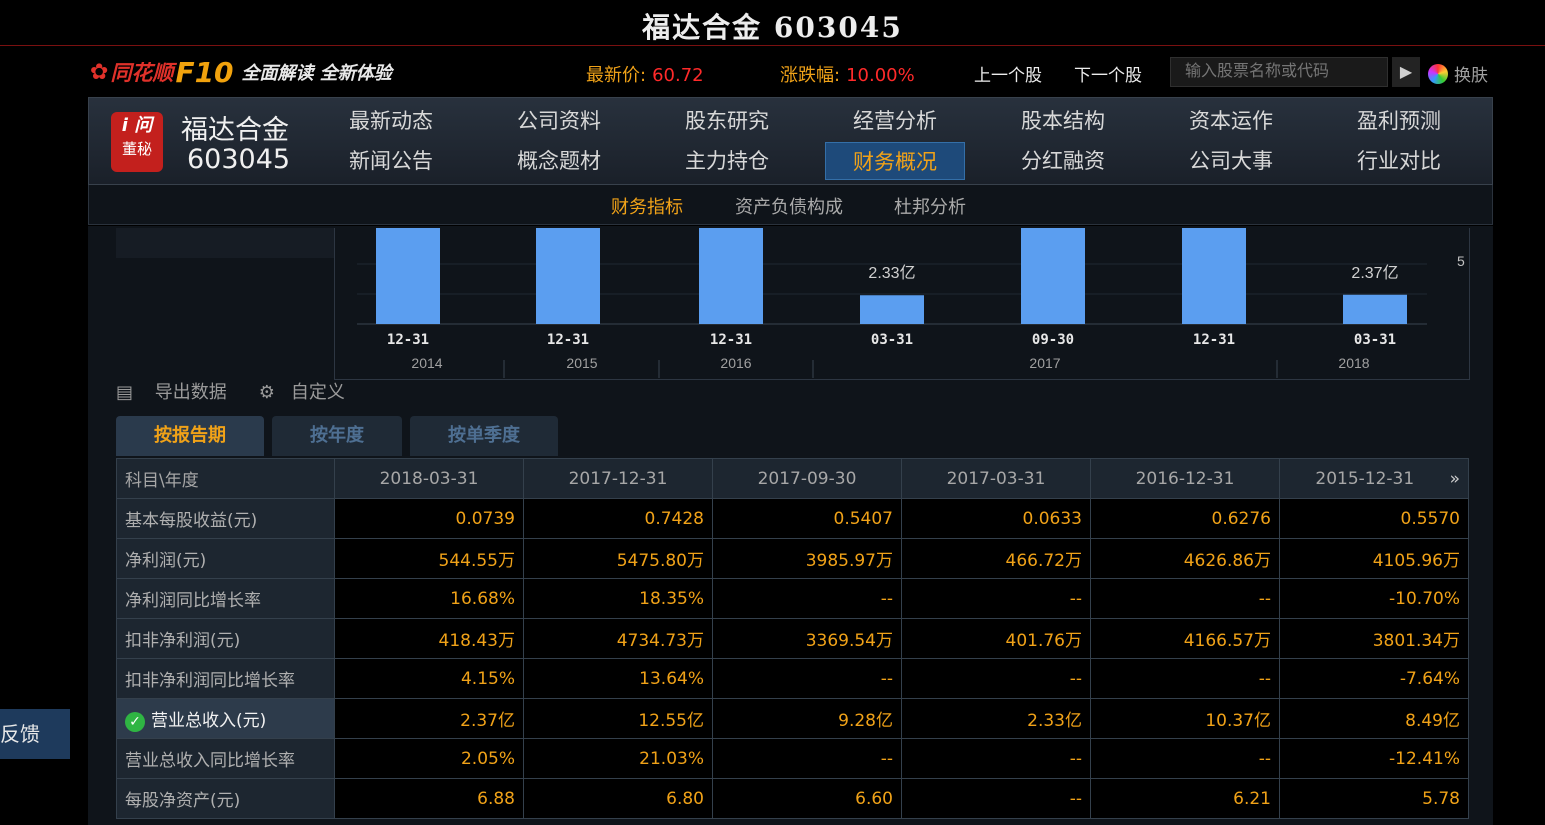 The width and height of the screenshot is (1545, 825). What do you see at coordinates (1454, 478) in the screenshot?
I see `more-columns-icon: »` at bounding box center [1454, 478].